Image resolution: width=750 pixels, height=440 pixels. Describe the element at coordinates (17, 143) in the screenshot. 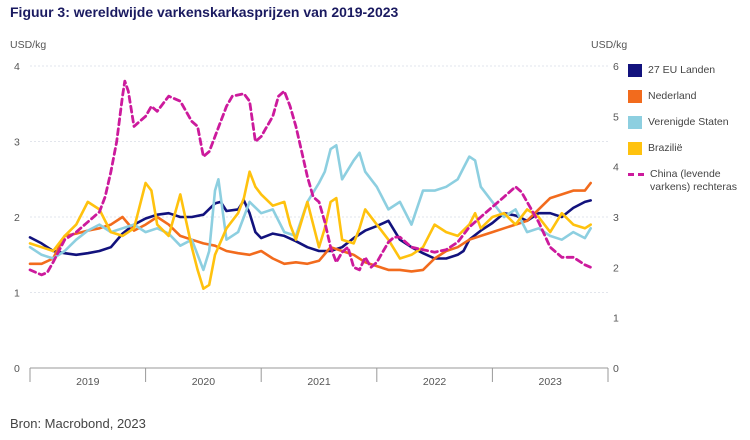

I see `y-left-tick-label: 3` at that location.